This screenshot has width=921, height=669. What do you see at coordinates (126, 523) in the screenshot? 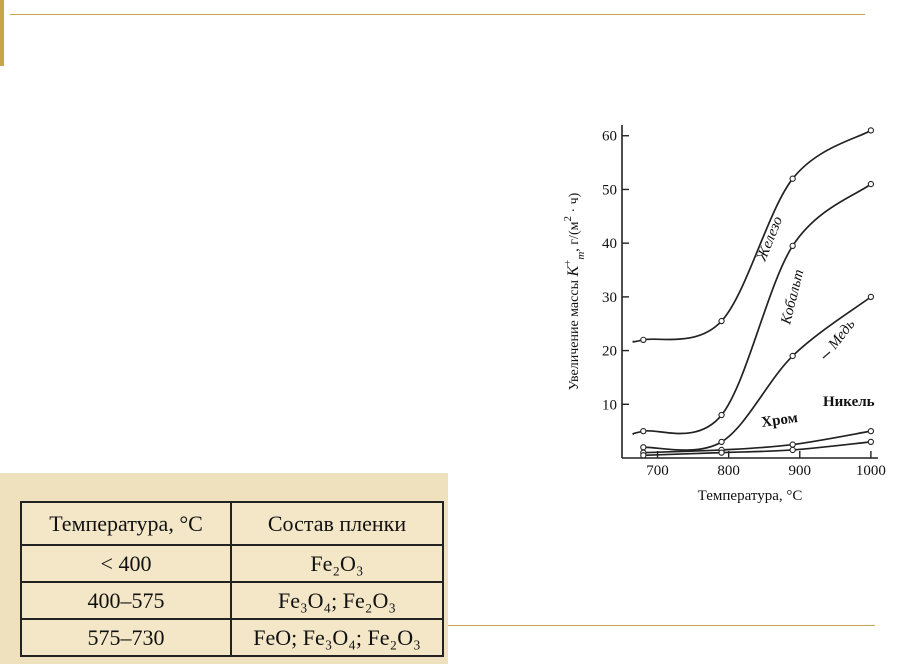
I see `header-temperature: Температура, °С` at bounding box center [126, 523].